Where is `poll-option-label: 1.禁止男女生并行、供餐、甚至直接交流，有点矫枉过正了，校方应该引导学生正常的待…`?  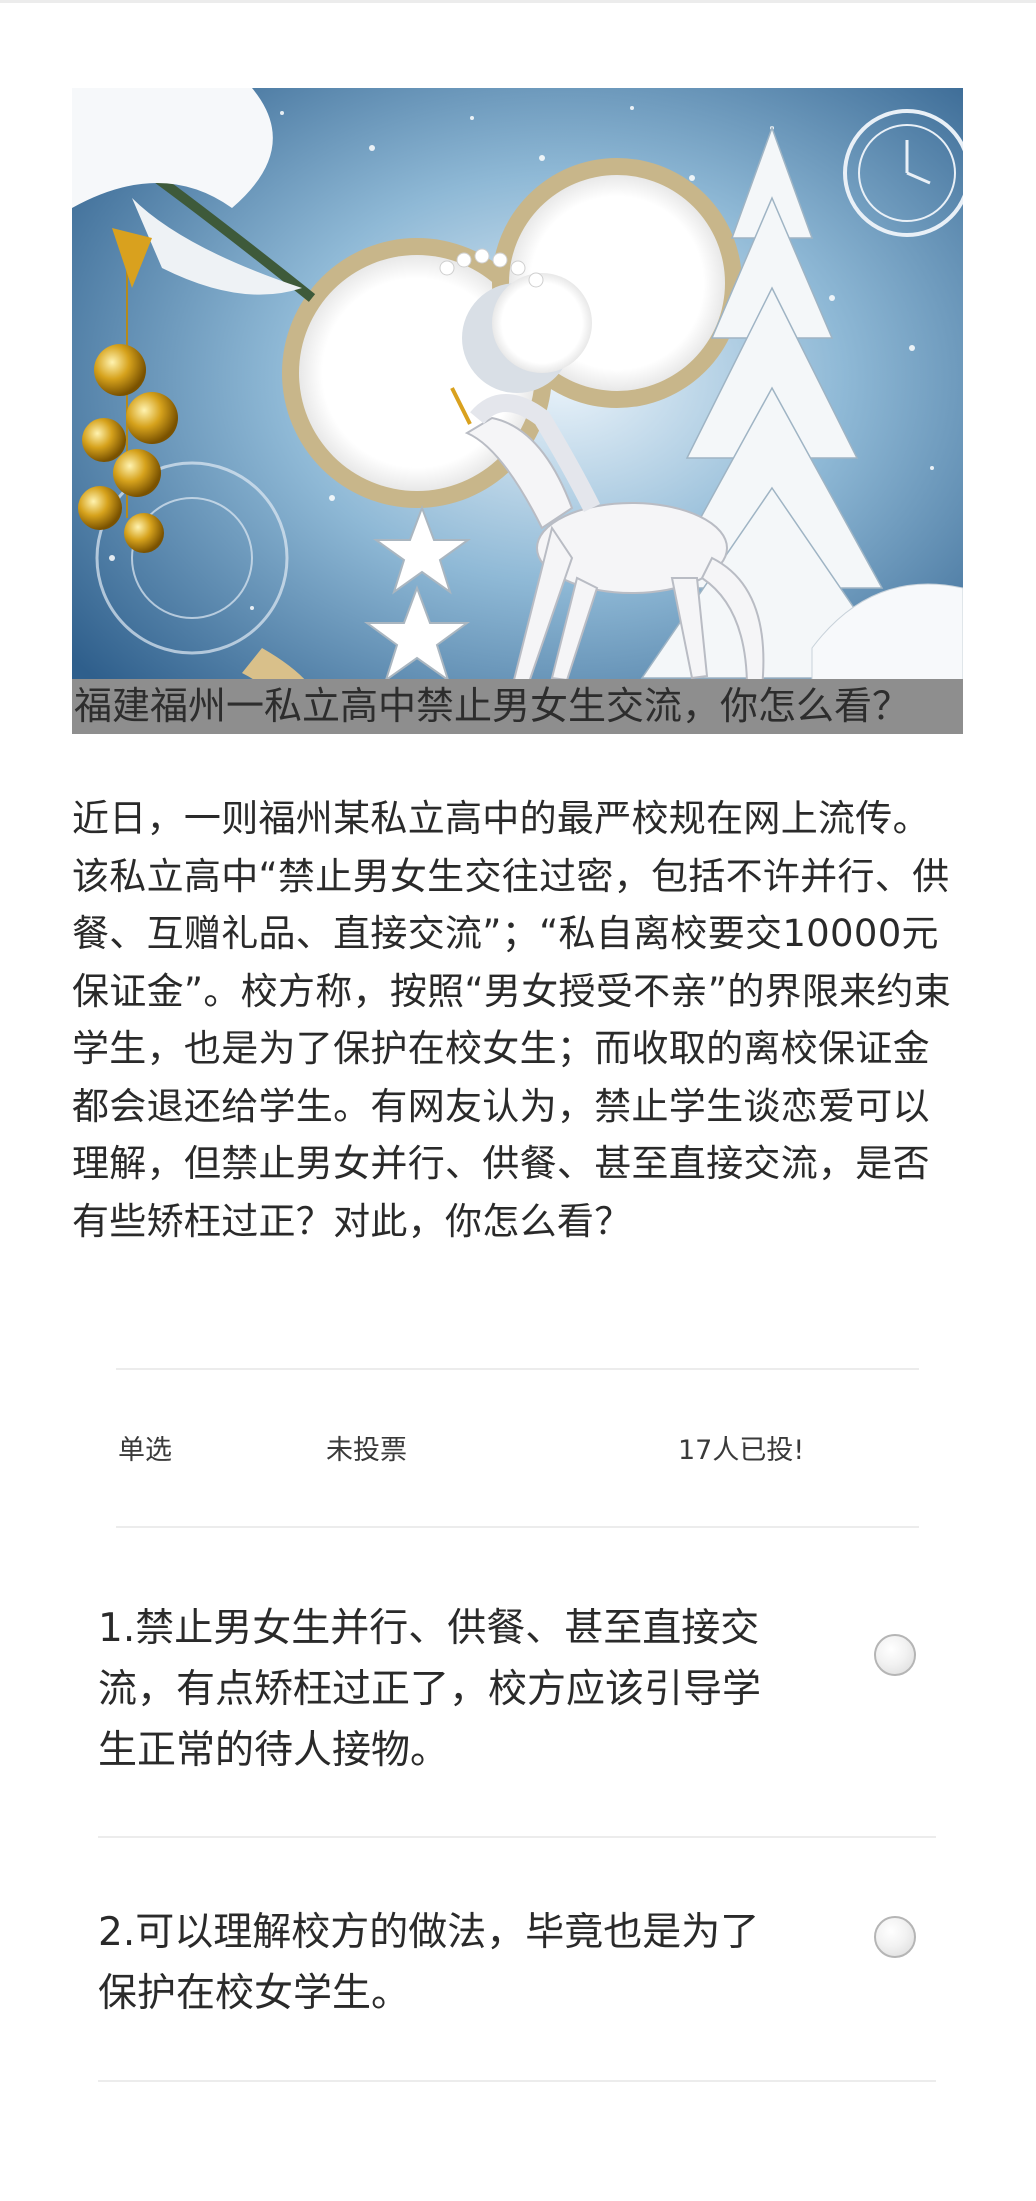 poll-option-label: 1.禁止男女生并行、供餐、甚至直接交流，有点矫枉过正了，校方应该引导学生正常的待… is located at coordinates (448, 1689).